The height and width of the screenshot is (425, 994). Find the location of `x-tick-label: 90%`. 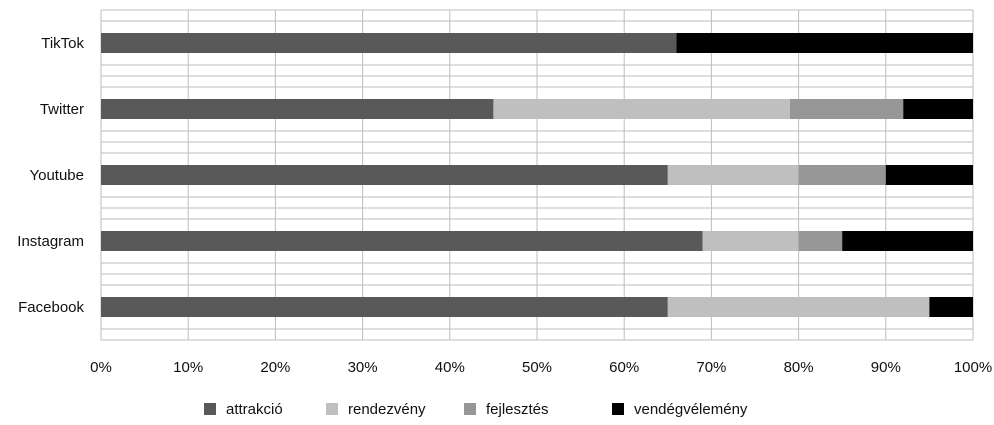

x-tick-label: 90% is located at coordinates (886, 367).